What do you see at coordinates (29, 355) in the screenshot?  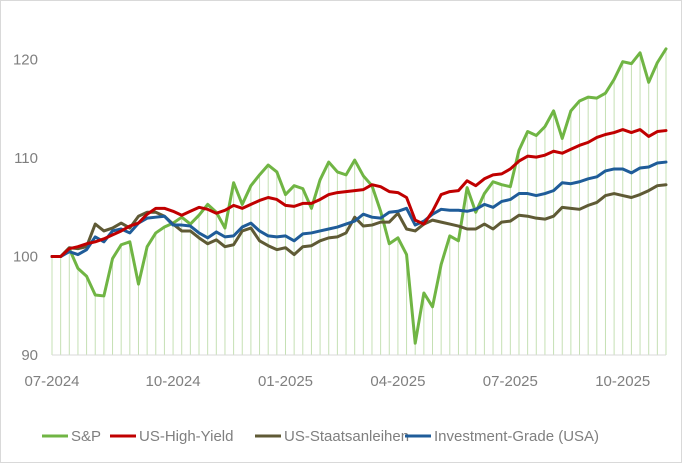 I see `y-tick-label: 90` at bounding box center [29, 355].